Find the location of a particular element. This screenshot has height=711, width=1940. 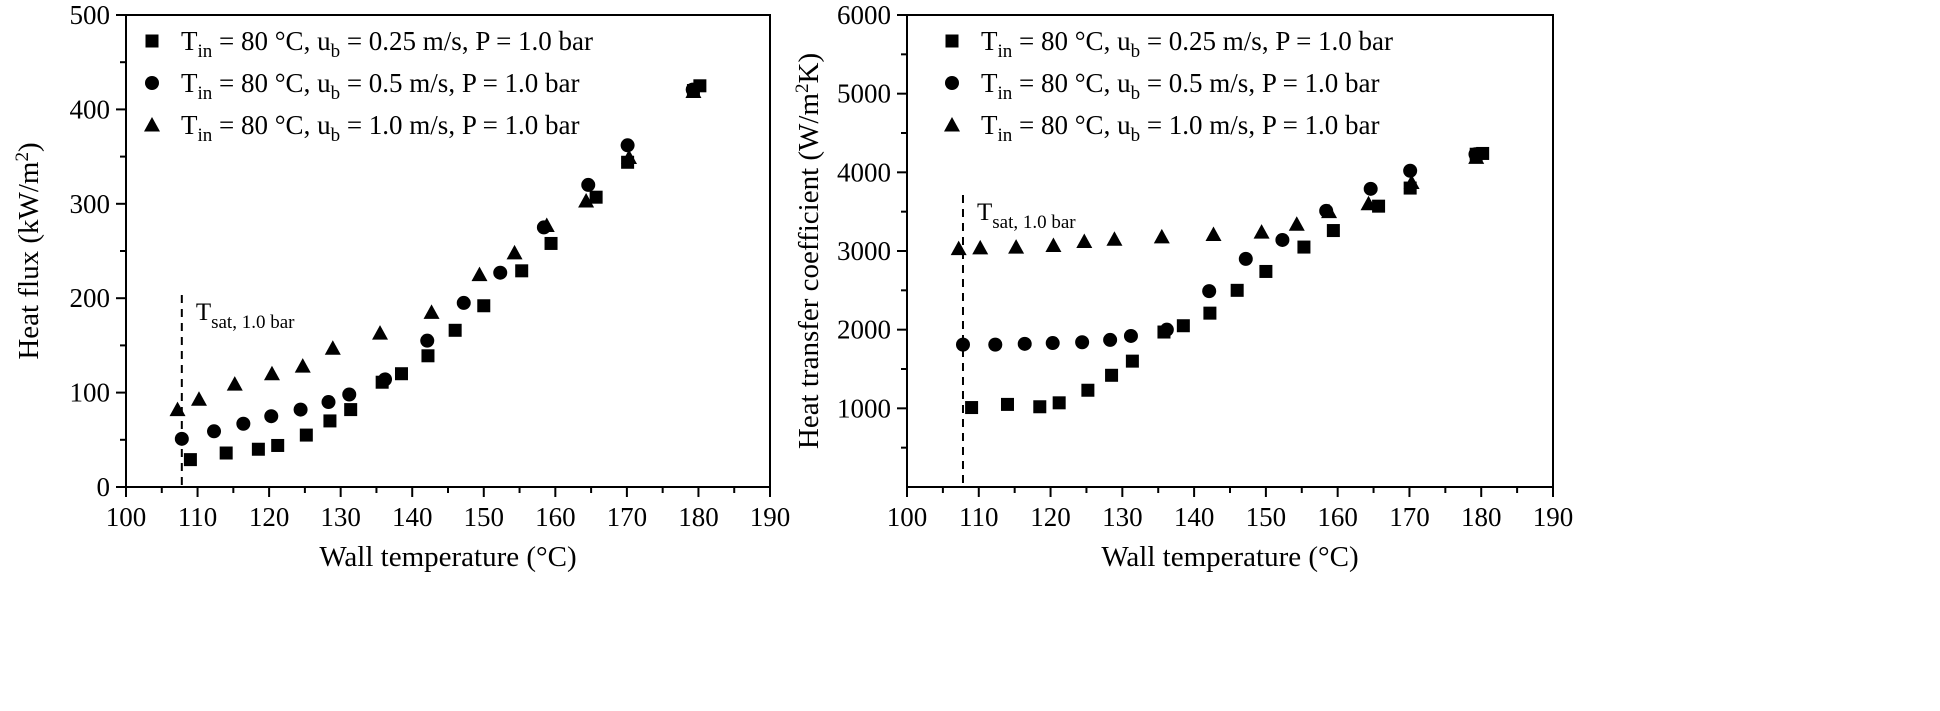

series-circle is located at coordinates (1219, 249).